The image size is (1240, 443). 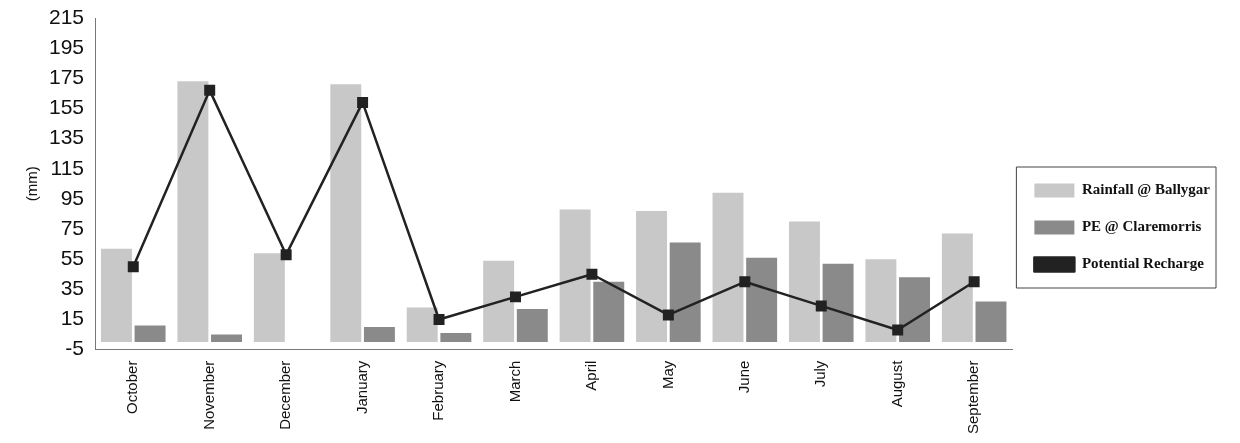 What do you see at coordinates (66, 137) in the screenshot?
I see `y-tick-label: 135` at bounding box center [66, 137].